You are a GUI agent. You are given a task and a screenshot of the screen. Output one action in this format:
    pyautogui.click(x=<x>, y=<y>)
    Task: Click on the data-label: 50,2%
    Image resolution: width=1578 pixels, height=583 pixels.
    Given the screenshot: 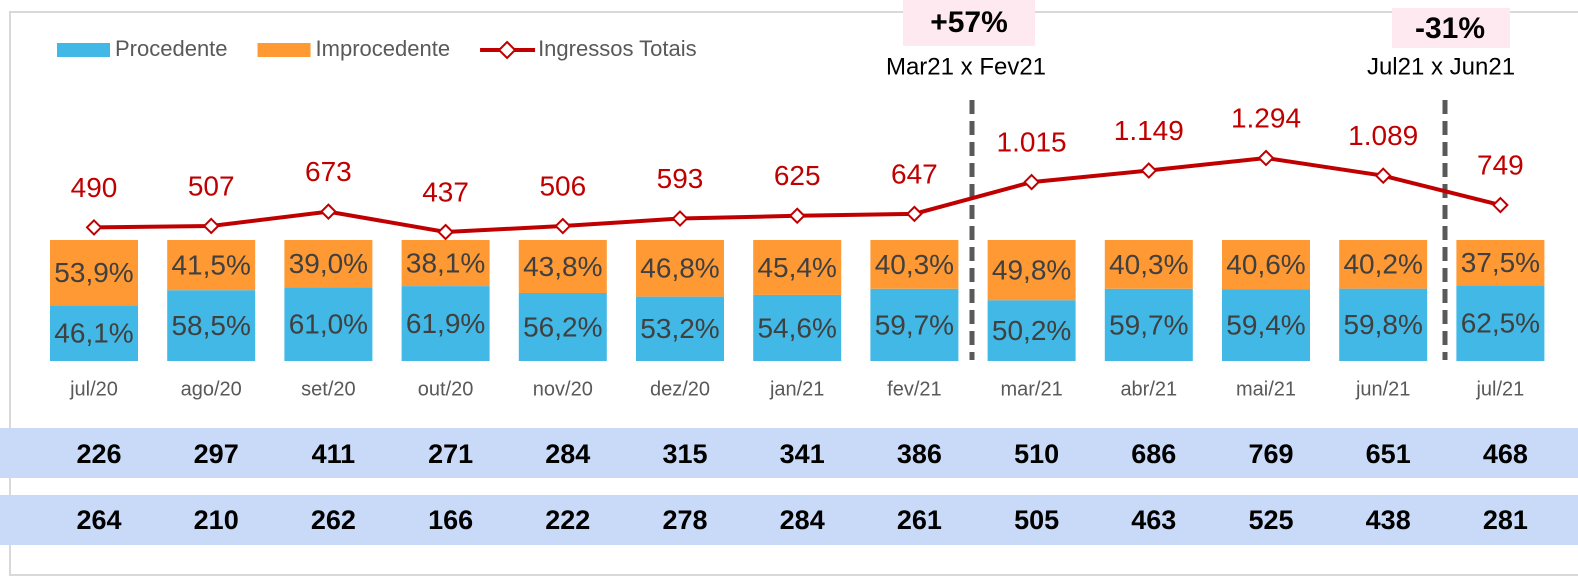 What is the action you would take?
    pyautogui.click(x=1031, y=330)
    